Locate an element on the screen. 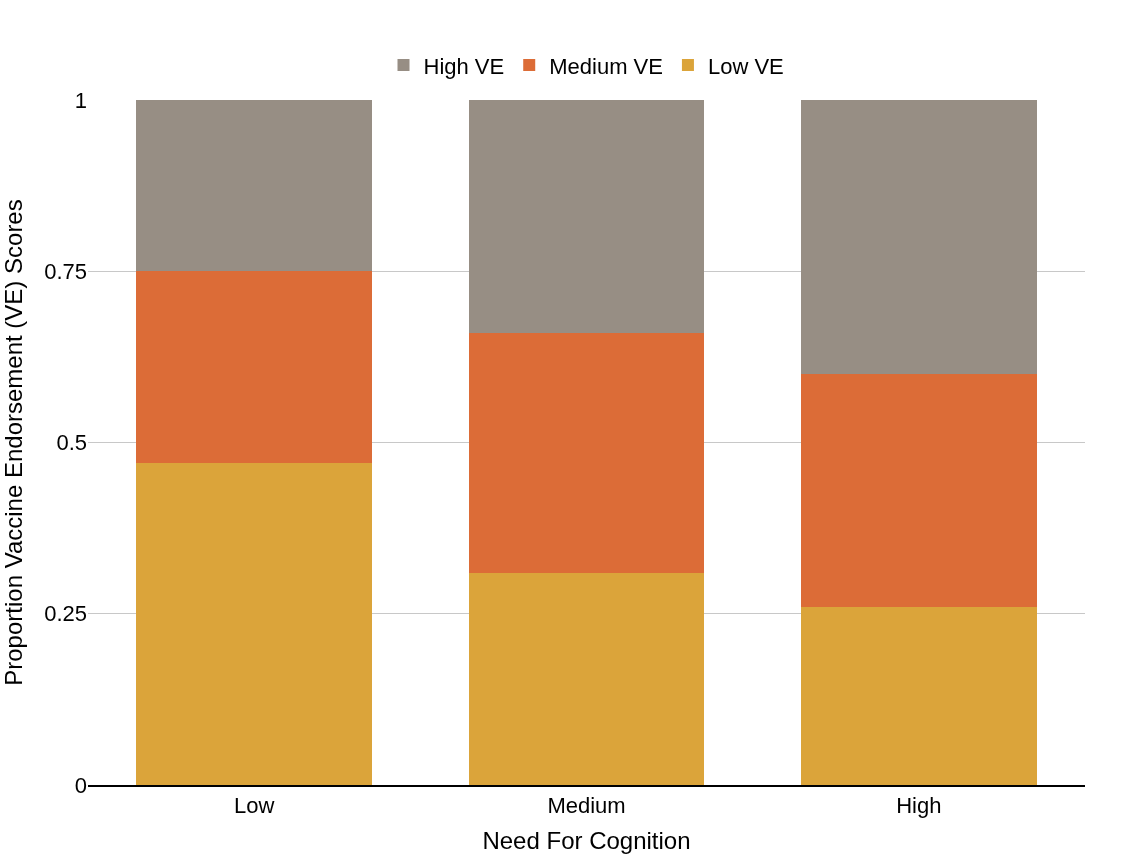 The image size is (1125, 862). x-tick-label: High is located at coordinates (919, 806).